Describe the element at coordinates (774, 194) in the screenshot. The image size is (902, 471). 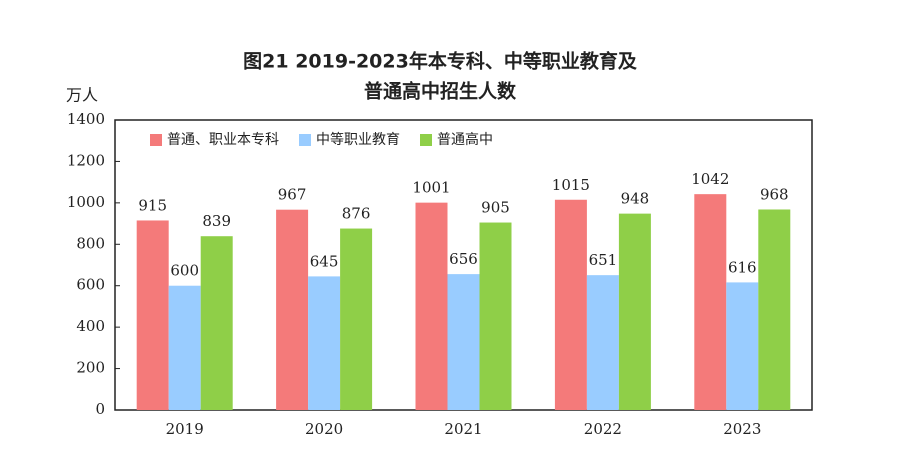
I see `data-label: 968` at that location.